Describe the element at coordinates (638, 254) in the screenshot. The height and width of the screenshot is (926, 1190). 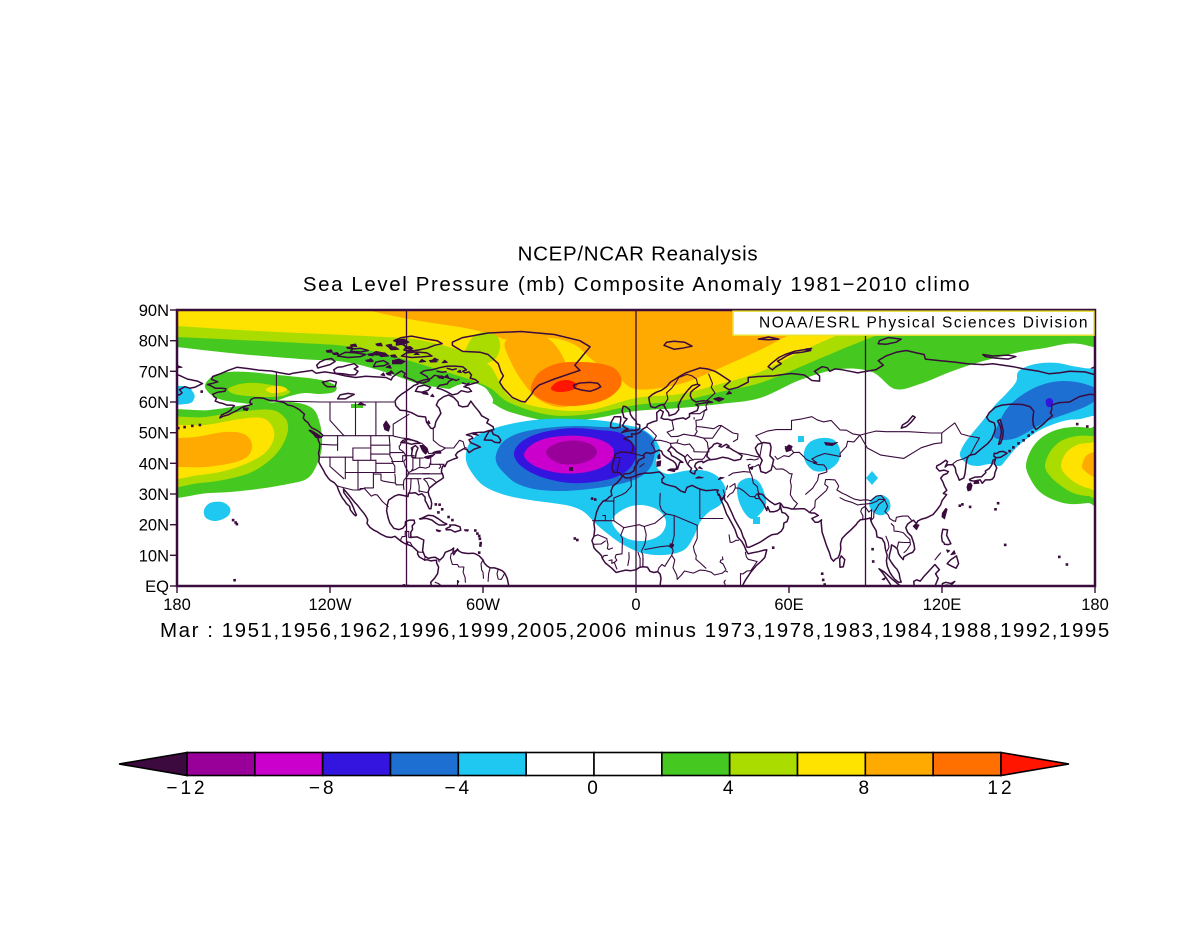
I see `svg-text: NCEP/NCAR Reanalysis` at that location.